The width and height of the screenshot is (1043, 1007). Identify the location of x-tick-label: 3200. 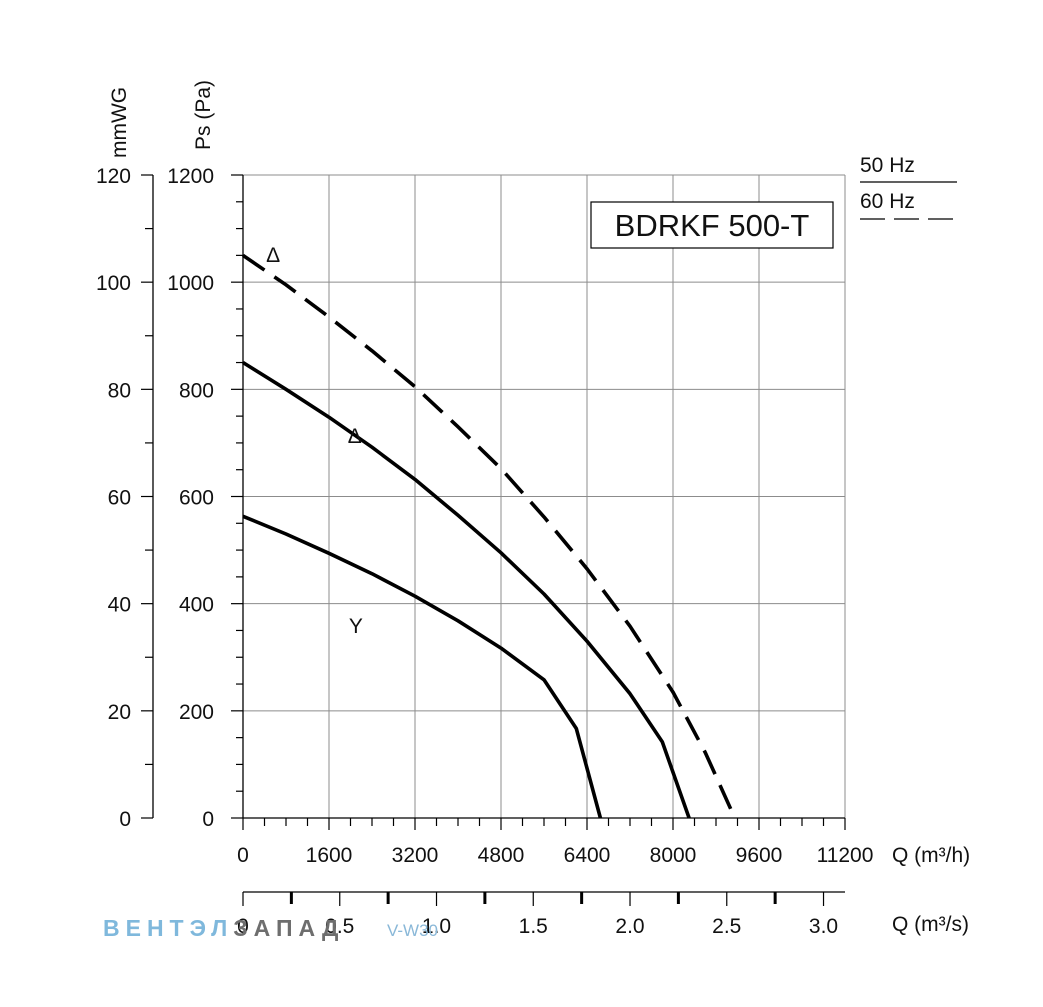
(415, 855).